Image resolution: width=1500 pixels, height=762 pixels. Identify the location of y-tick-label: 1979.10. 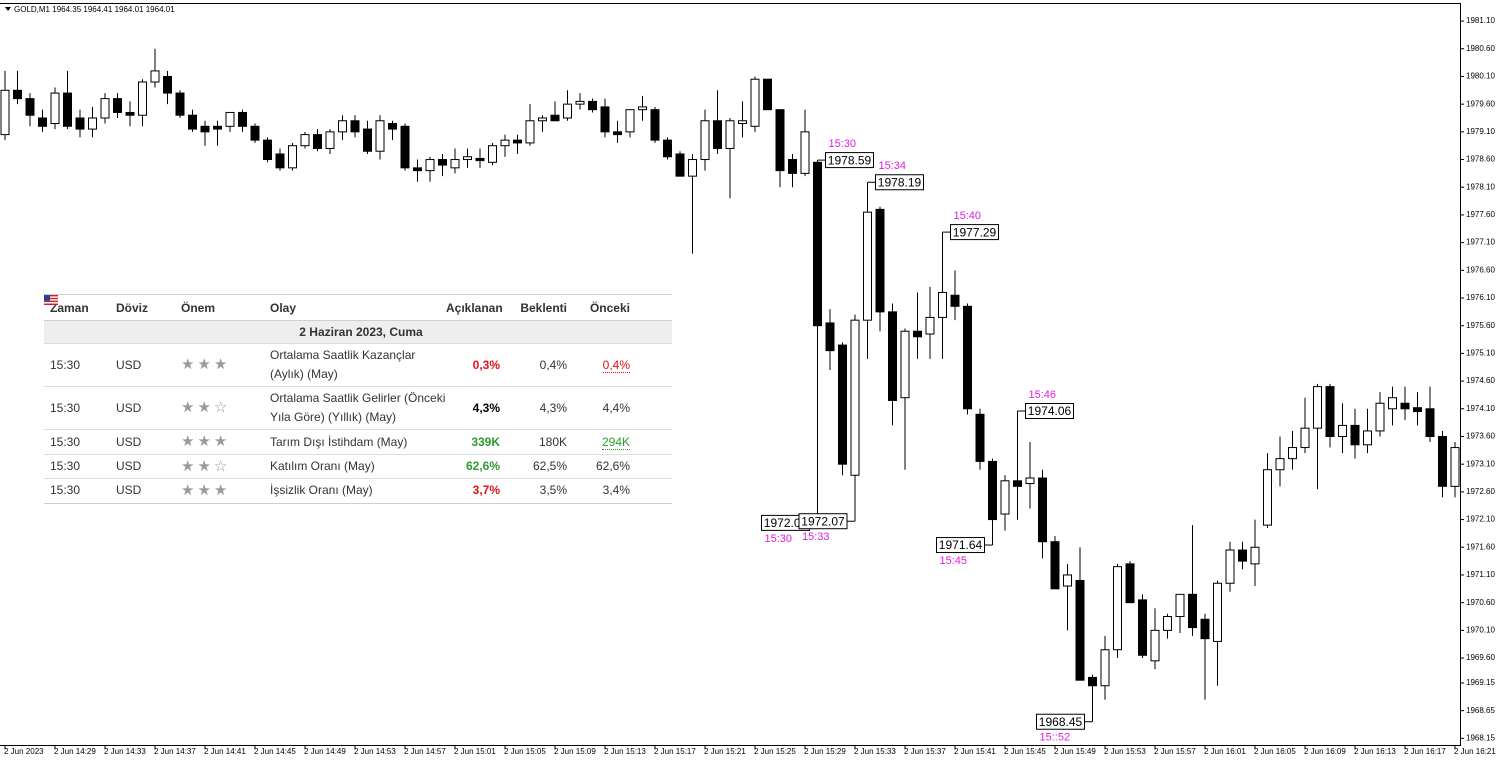
(1480, 131).